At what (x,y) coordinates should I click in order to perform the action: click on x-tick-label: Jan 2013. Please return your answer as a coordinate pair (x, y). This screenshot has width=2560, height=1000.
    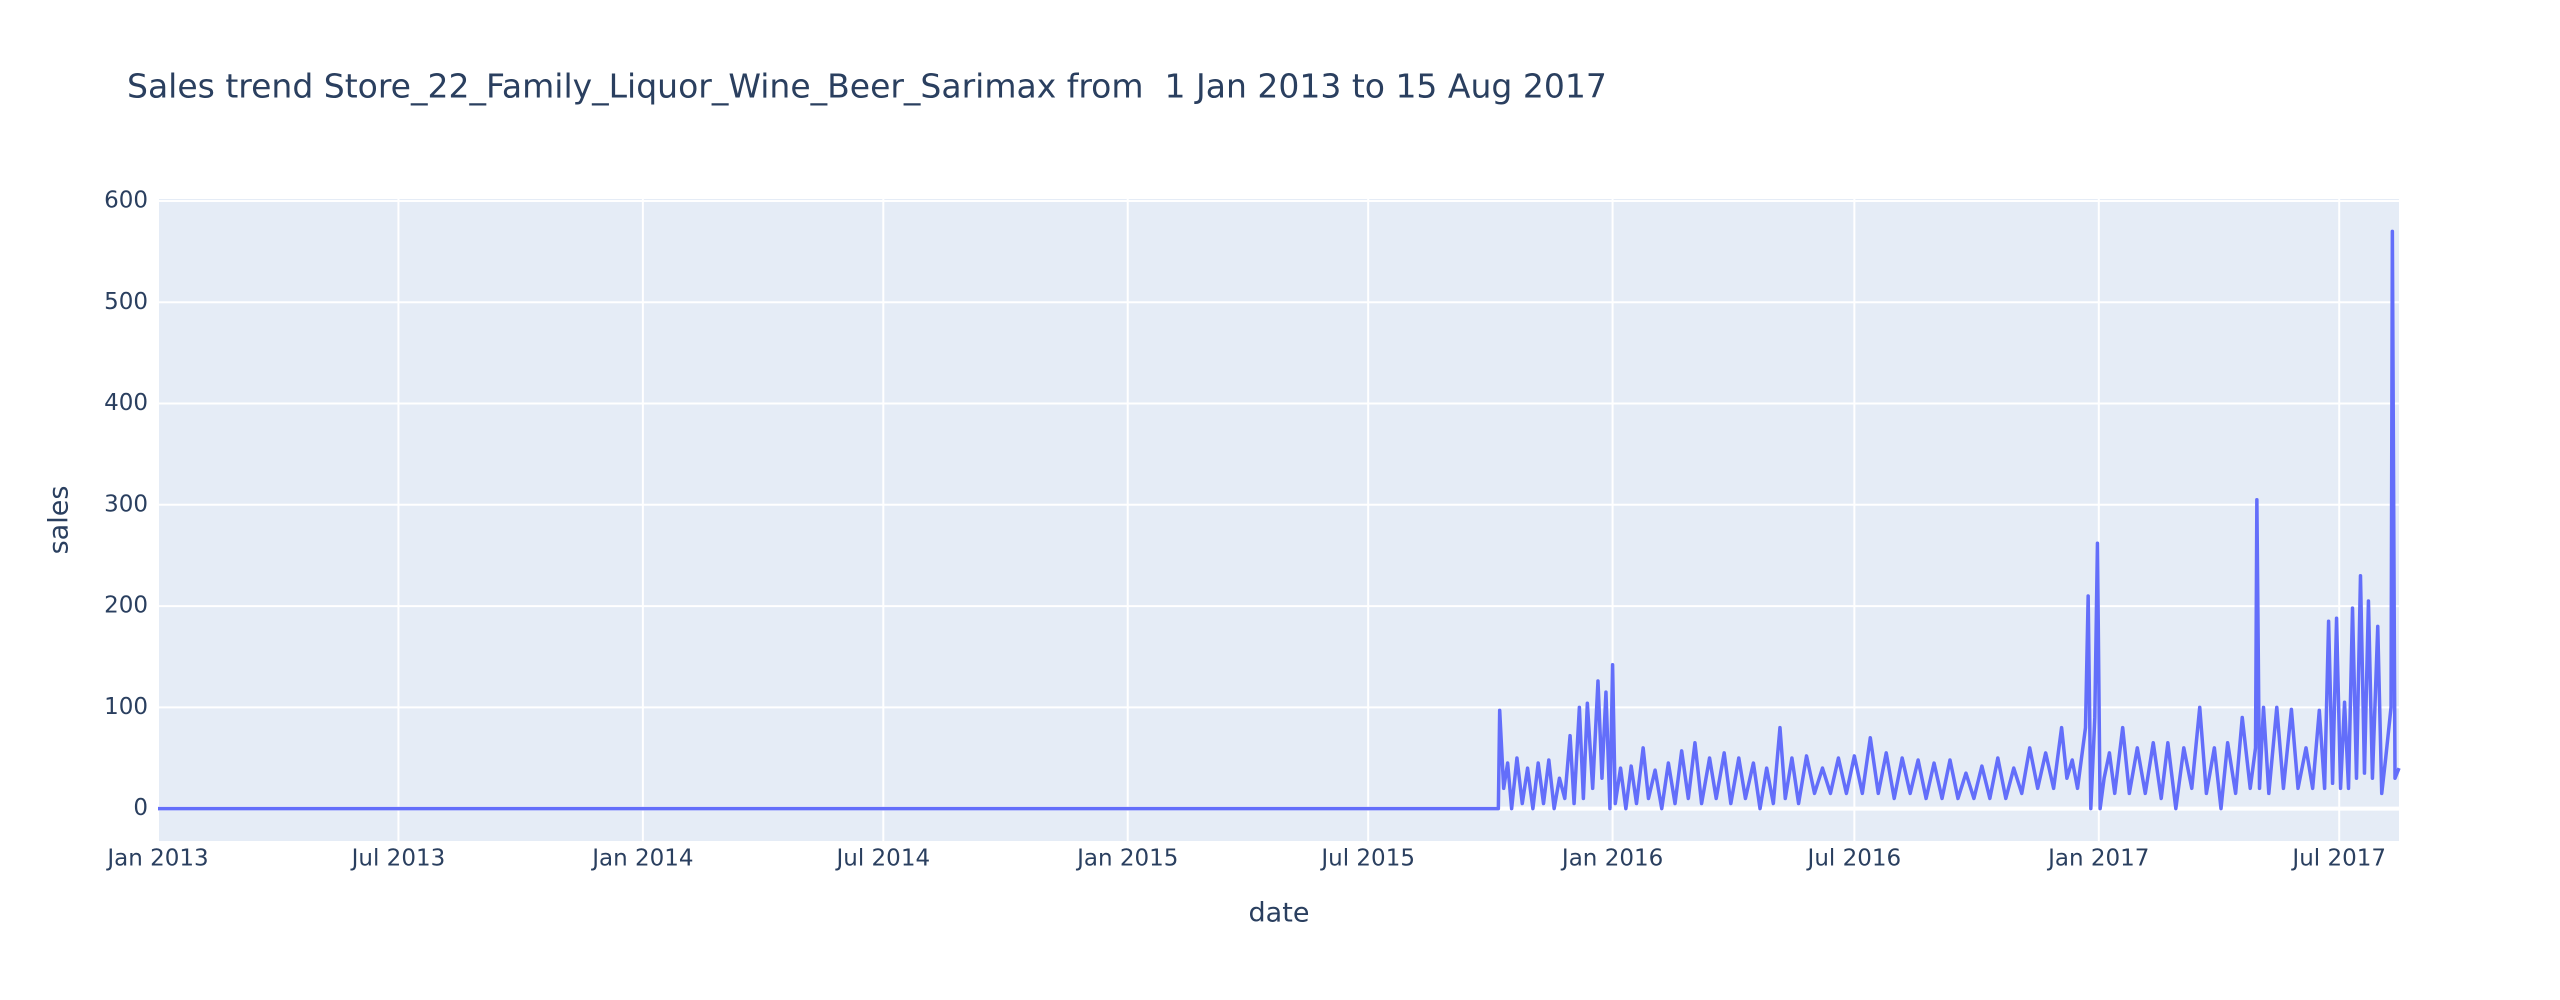
    Looking at the image, I should click on (156, 859).